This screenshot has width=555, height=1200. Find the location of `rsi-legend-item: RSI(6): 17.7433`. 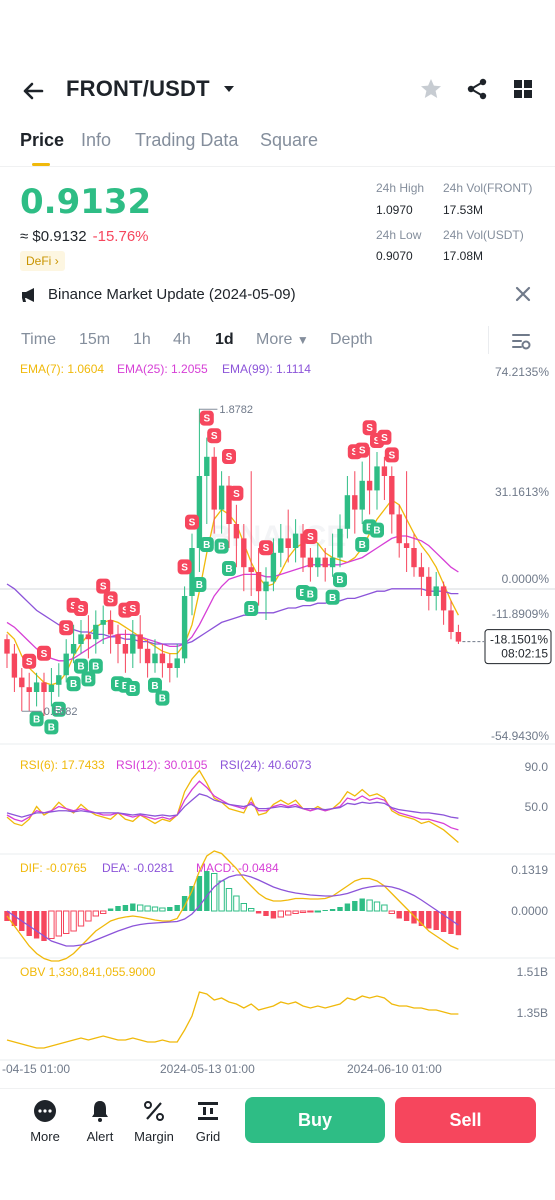

rsi-legend-item: RSI(6): 17.7433 is located at coordinates (62, 765).